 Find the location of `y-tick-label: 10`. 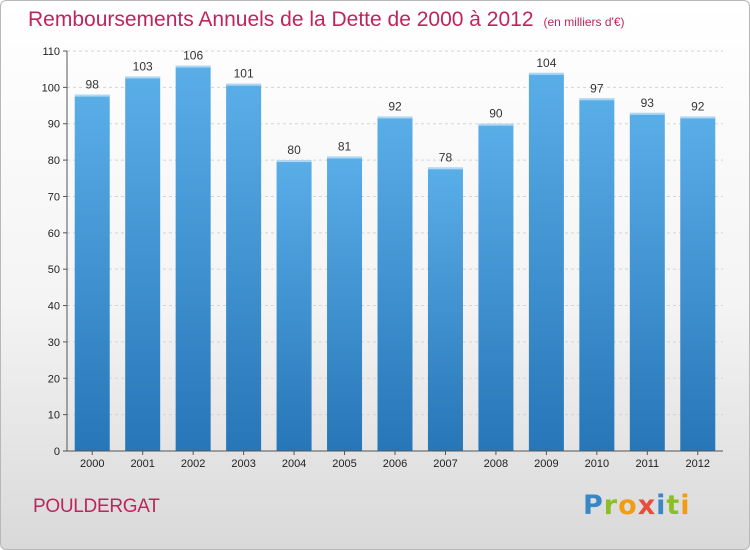

y-tick-label: 10 is located at coordinates (54, 416).